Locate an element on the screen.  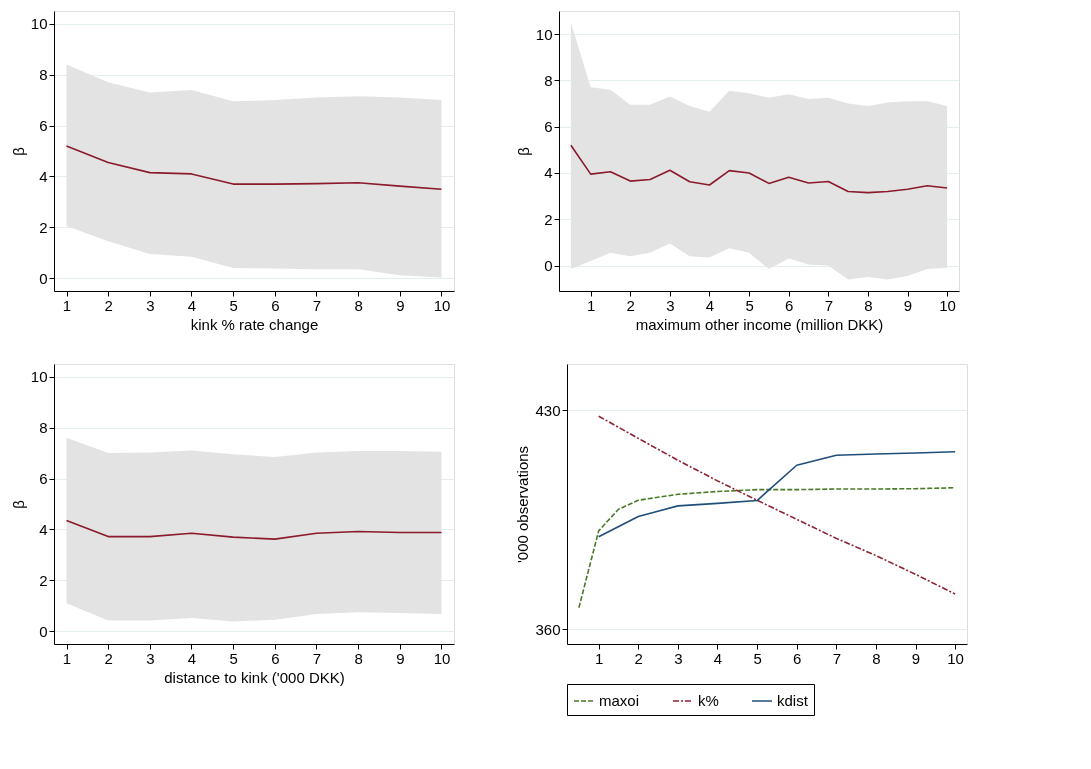
y-tick-label: 360 is located at coordinates (548, 629).